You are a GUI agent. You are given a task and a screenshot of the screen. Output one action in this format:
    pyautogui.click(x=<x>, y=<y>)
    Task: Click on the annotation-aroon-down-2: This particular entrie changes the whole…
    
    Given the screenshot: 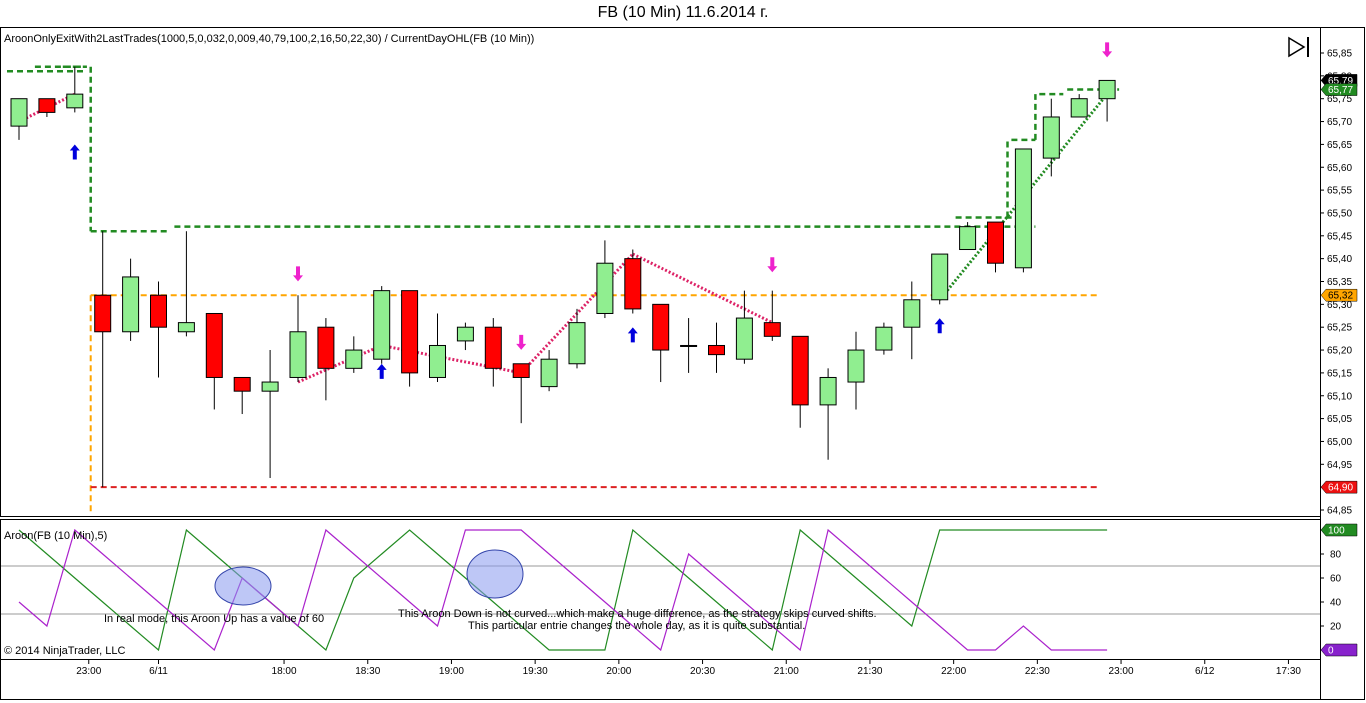 What is the action you would take?
    pyautogui.click(x=636, y=626)
    